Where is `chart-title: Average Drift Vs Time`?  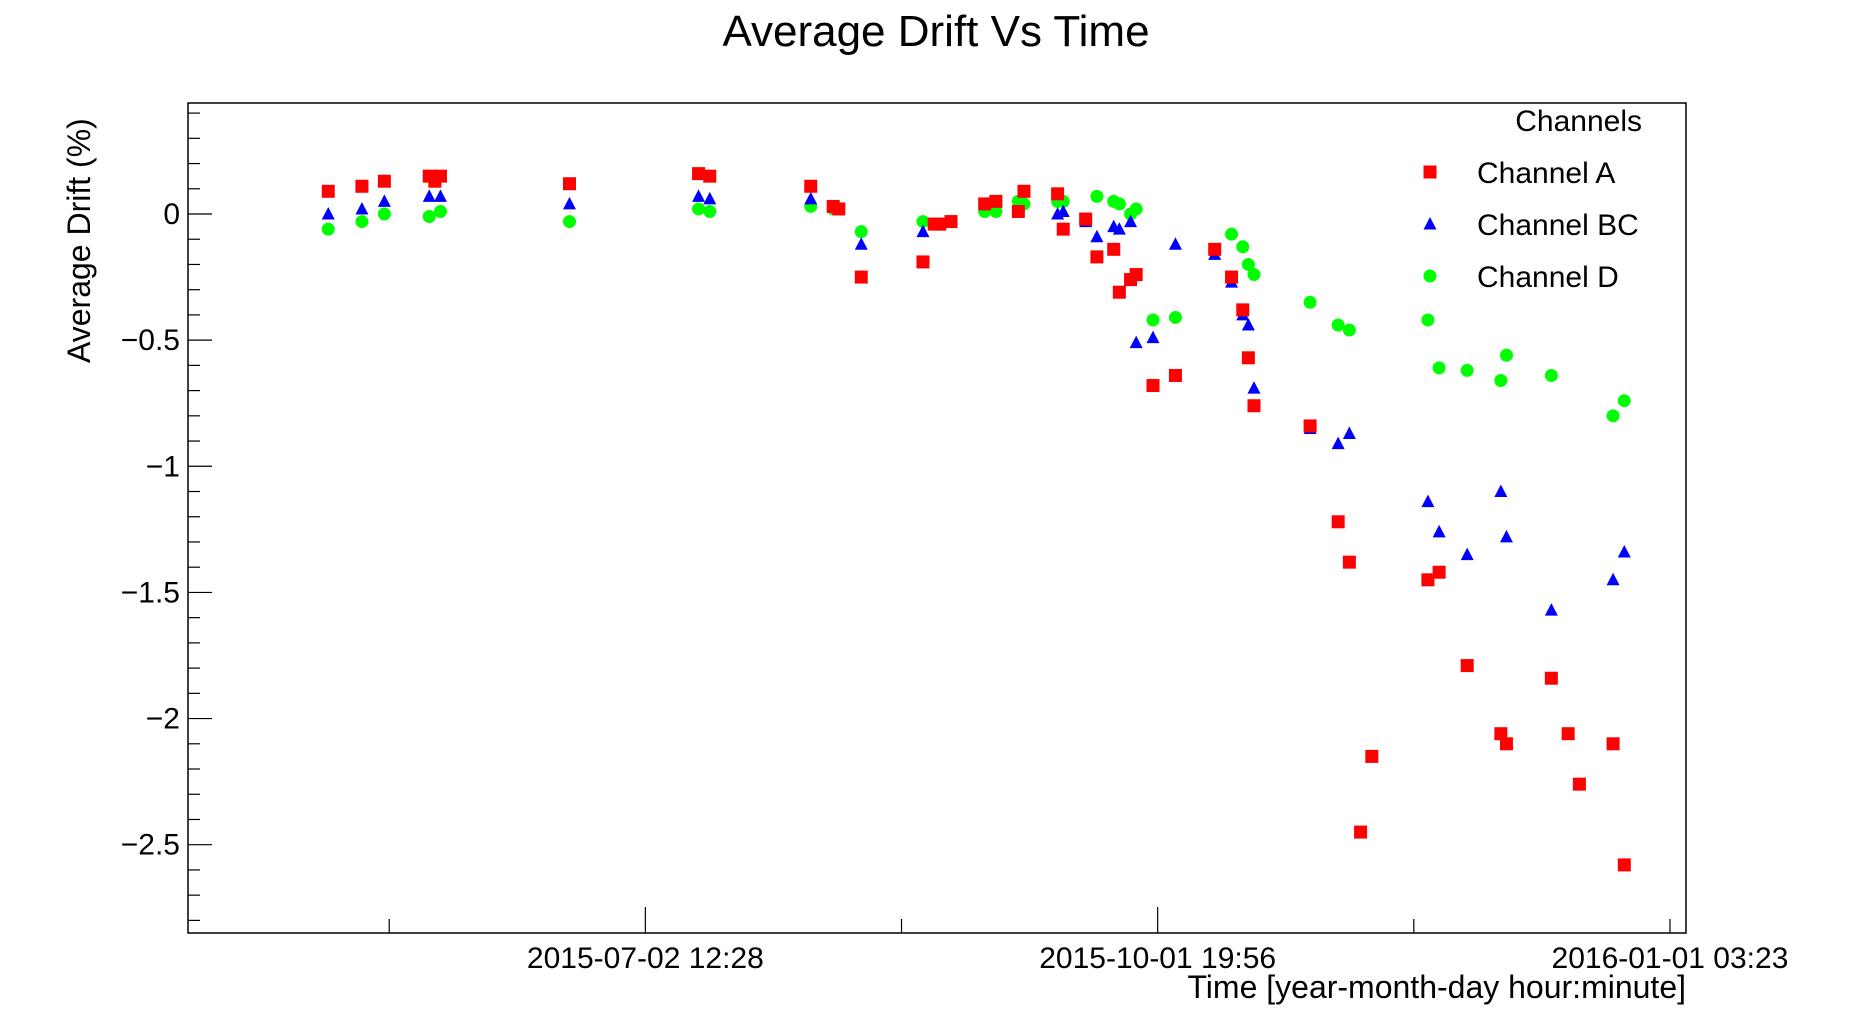
chart-title: Average Drift Vs Time is located at coordinates (935, 31).